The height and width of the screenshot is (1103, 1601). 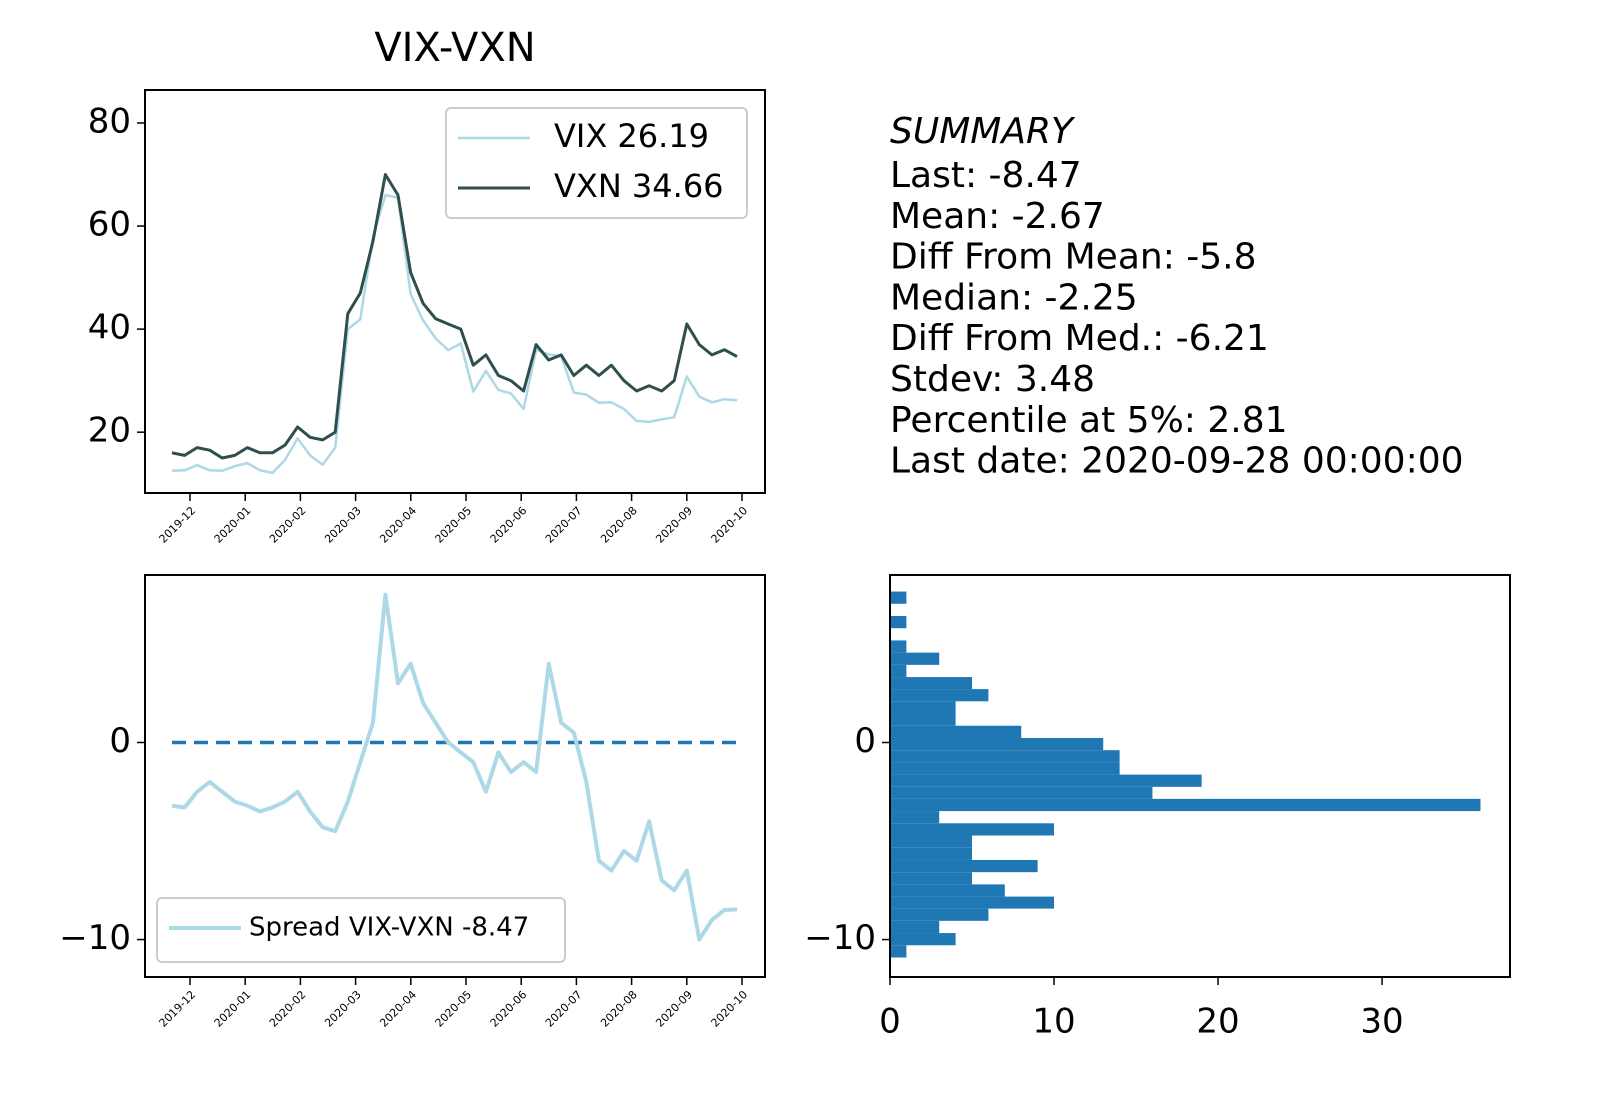 I want to click on y-tick-label: 80, so click(x=109, y=121).